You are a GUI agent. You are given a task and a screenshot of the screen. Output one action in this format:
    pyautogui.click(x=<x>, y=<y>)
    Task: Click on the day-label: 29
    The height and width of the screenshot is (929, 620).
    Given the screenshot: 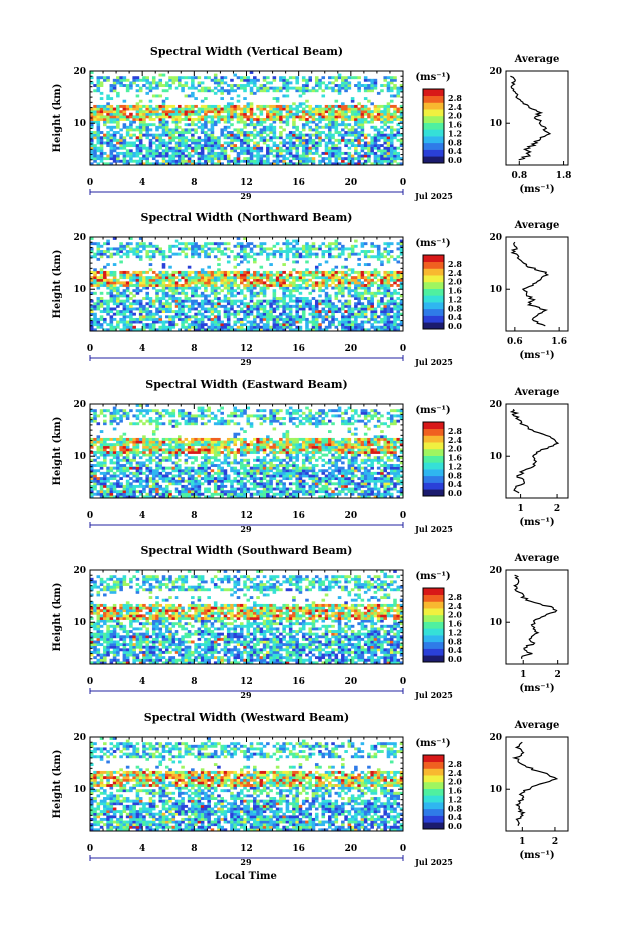 What is the action you would take?
    pyautogui.click(x=246, y=362)
    